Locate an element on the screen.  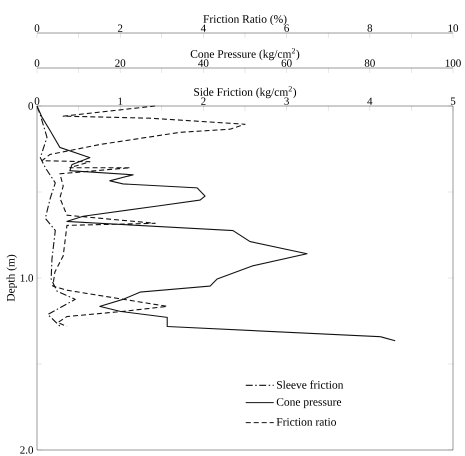
x-tick-label: 6 is located at coordinates (287, 28).